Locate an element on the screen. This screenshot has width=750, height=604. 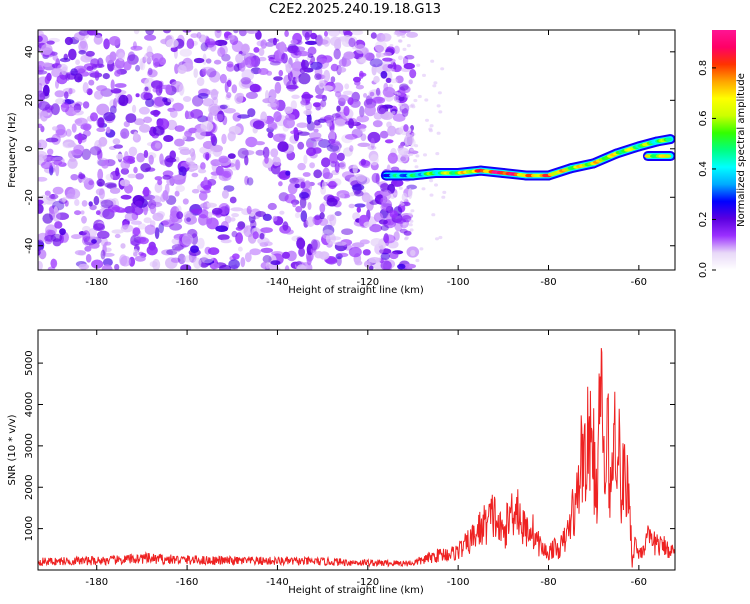
snr-x-tick-label: -60 is located at coordinates (639, 582).